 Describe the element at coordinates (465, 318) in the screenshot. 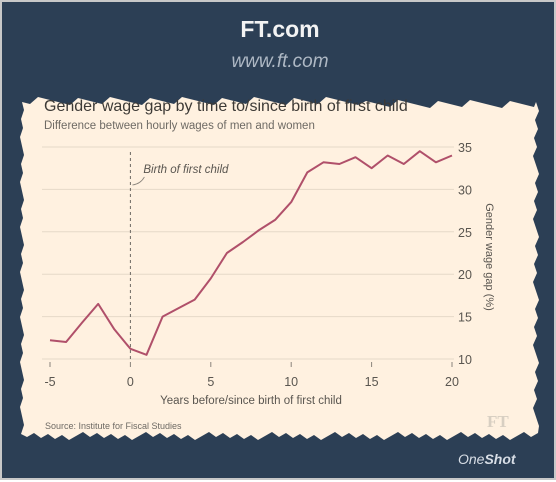

I see `y-tick-label-15: 15` at that location.